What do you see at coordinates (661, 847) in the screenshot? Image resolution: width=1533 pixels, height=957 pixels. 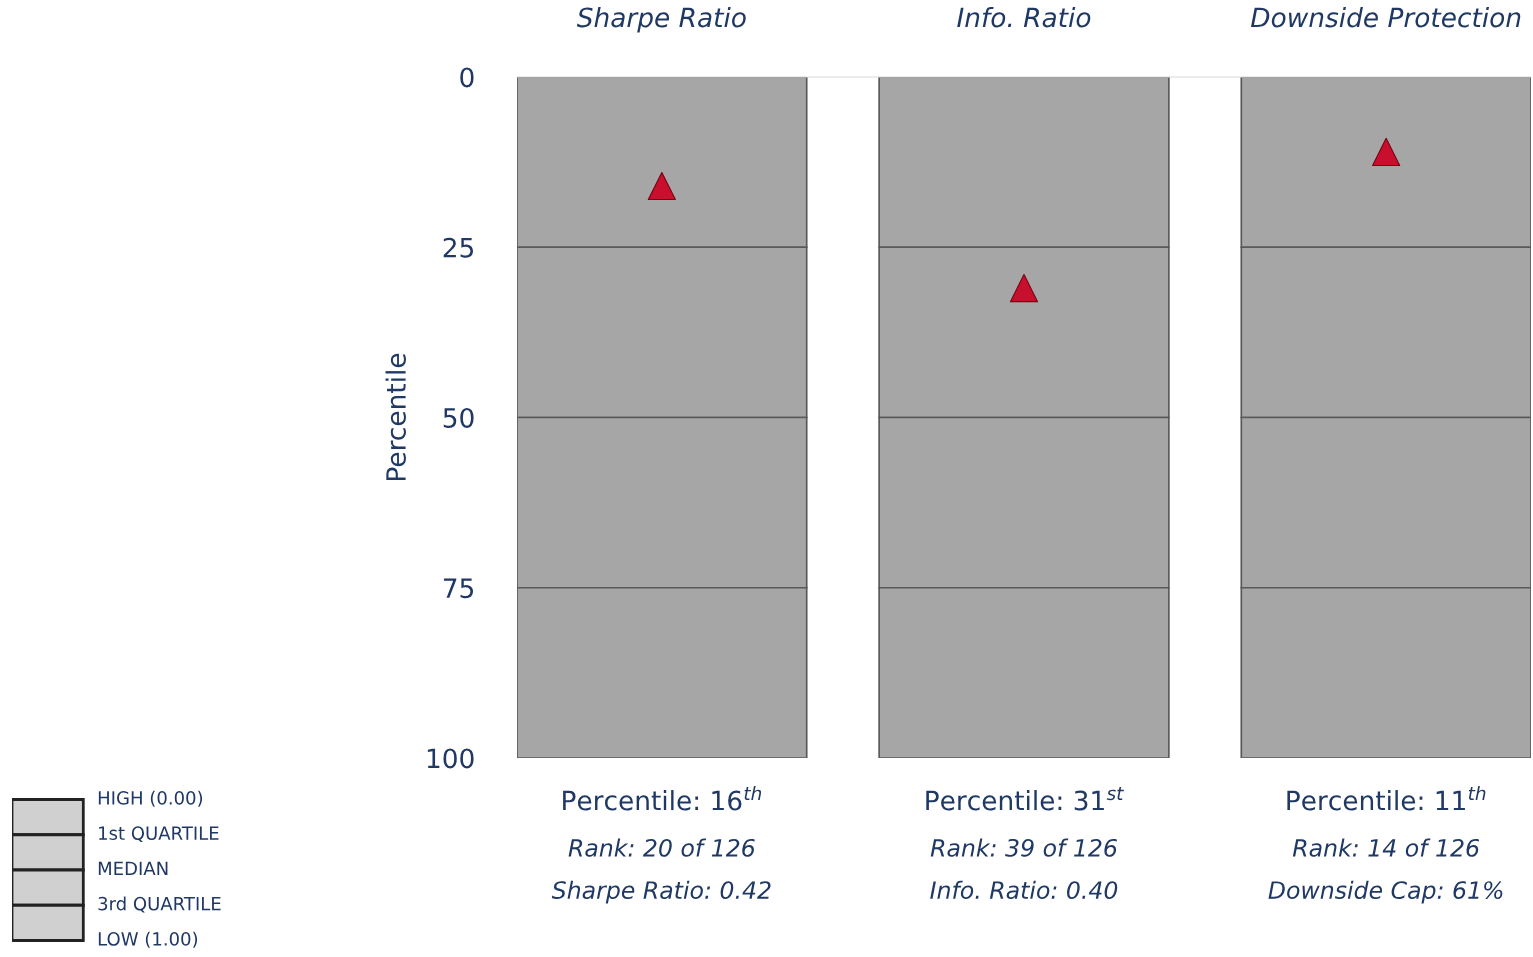 I see `text: Rank: 20 of 126` at bounding box center [661, 847].